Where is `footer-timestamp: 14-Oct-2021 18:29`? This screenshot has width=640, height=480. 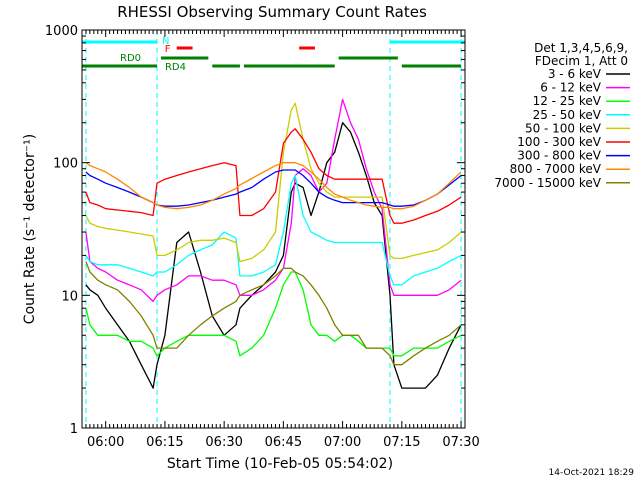 footer-timestamp: 14-Oct-2021 18:29 is located at coordinates (592, 473).